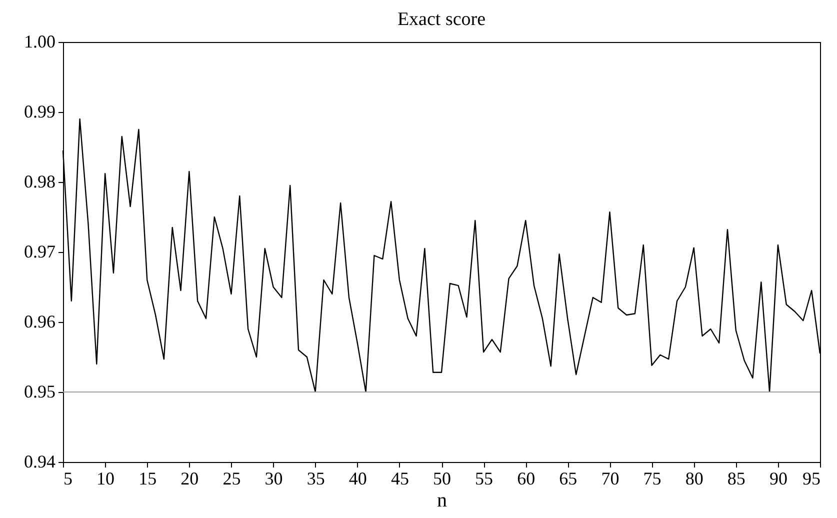 The width and height of the screenshot is (837, 518). Describe the element at coordinates (610, 478) in the screenshot. I see `x-tick-label: 70` at that location.